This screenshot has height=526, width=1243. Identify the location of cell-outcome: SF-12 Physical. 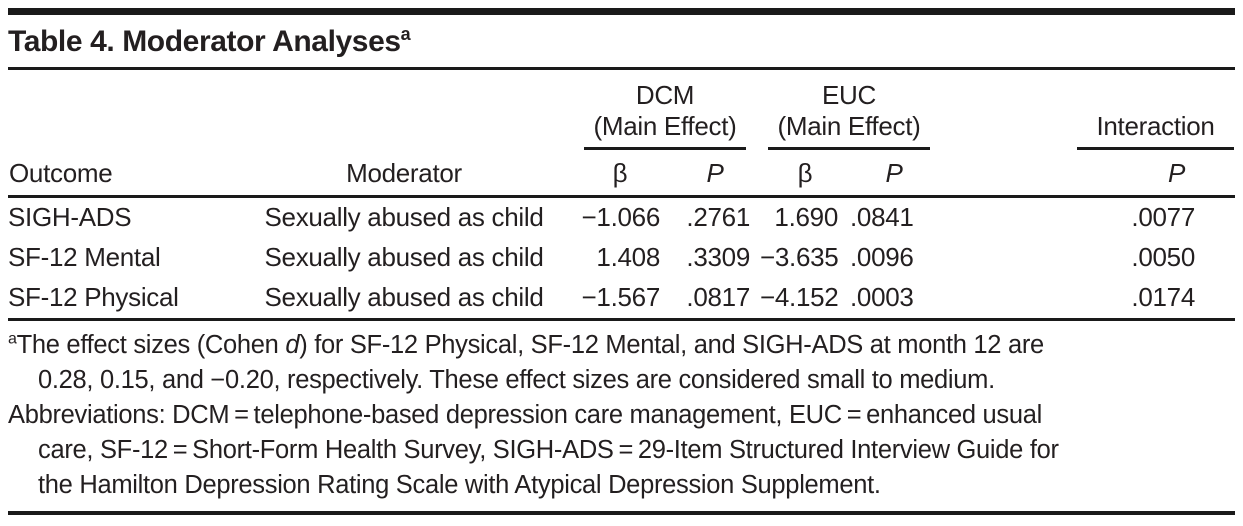
(123, 299).